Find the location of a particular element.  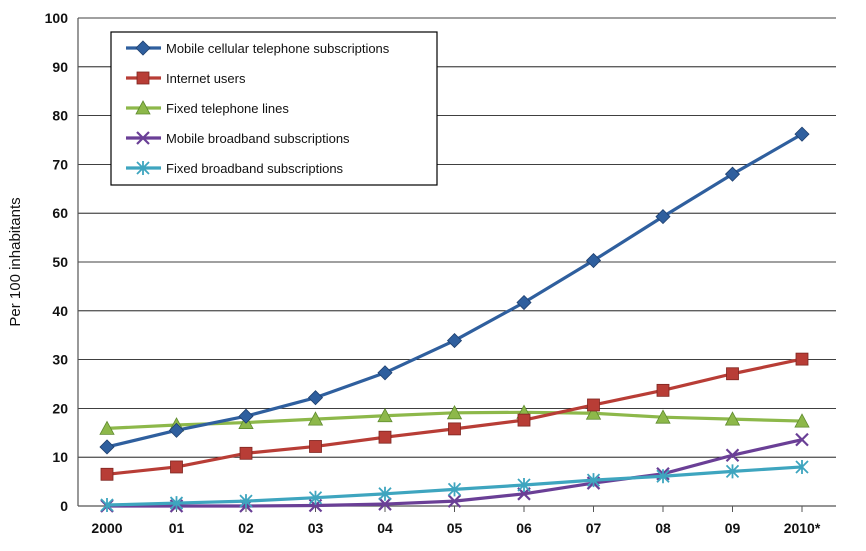

x-tick-label: 07 is located at coordinates (594, 528).